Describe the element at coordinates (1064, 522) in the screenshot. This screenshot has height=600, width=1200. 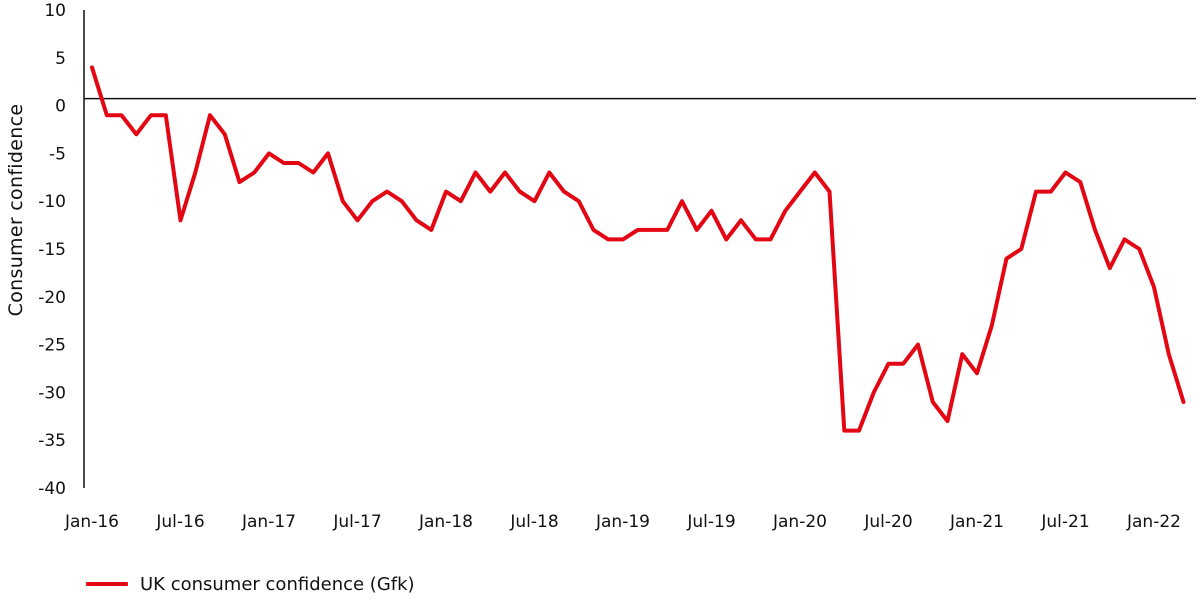
I see `x-tick-label: Jul-21` at that location.